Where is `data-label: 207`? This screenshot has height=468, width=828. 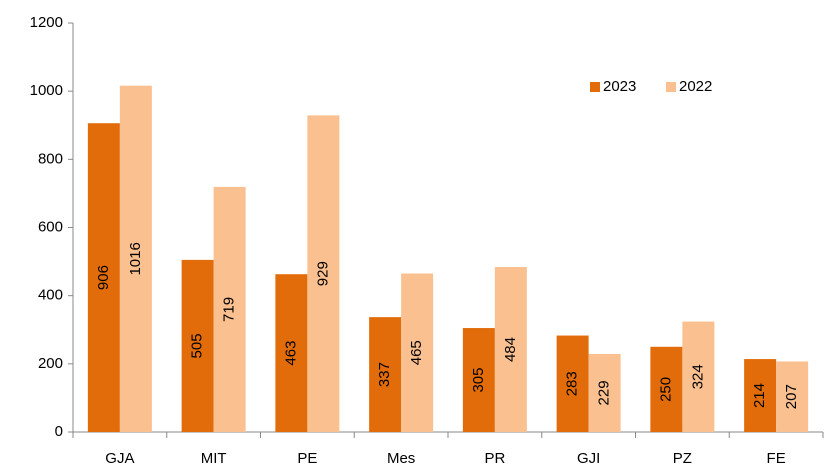
data-label: 207 is located at coordinates (791, 396).